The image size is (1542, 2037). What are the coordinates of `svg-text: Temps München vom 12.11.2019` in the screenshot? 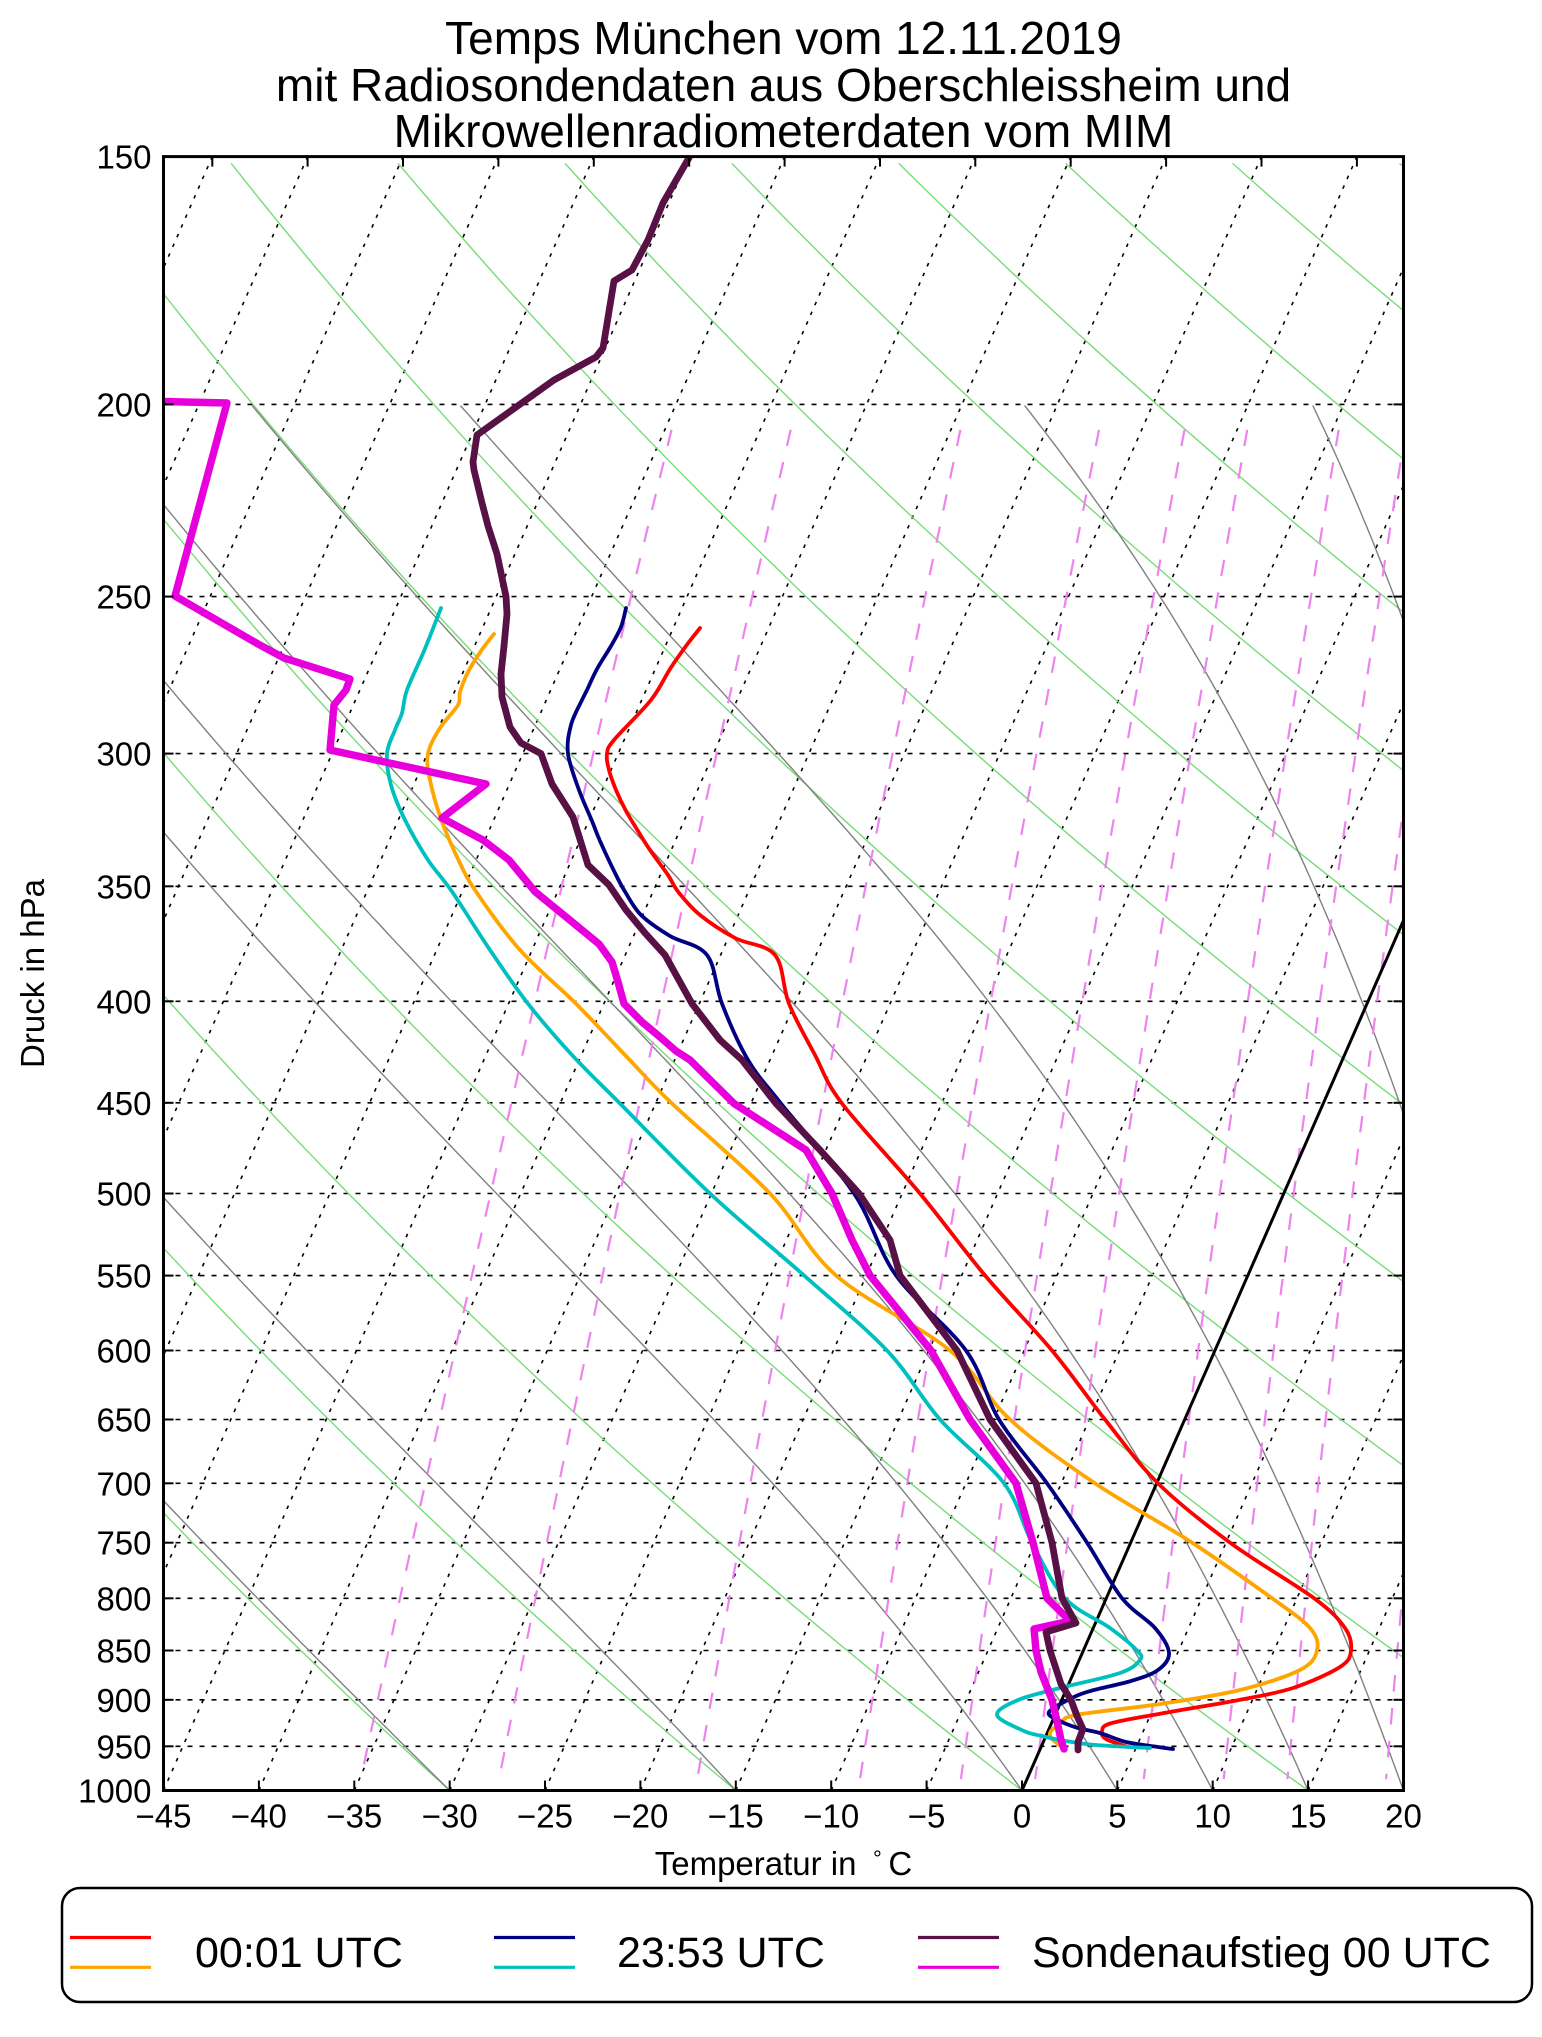 It's located at (783, 38).